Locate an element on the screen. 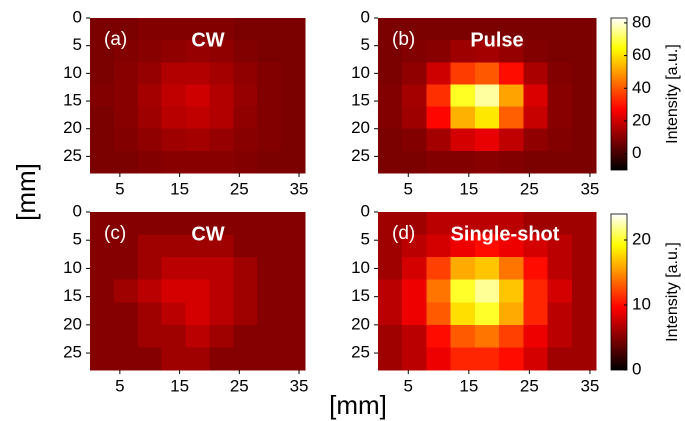 Image resolution: width=685 pixels, height=421 pixels. colorbar-label: Intensity [a.u.] is located at coordinates (672, 94).